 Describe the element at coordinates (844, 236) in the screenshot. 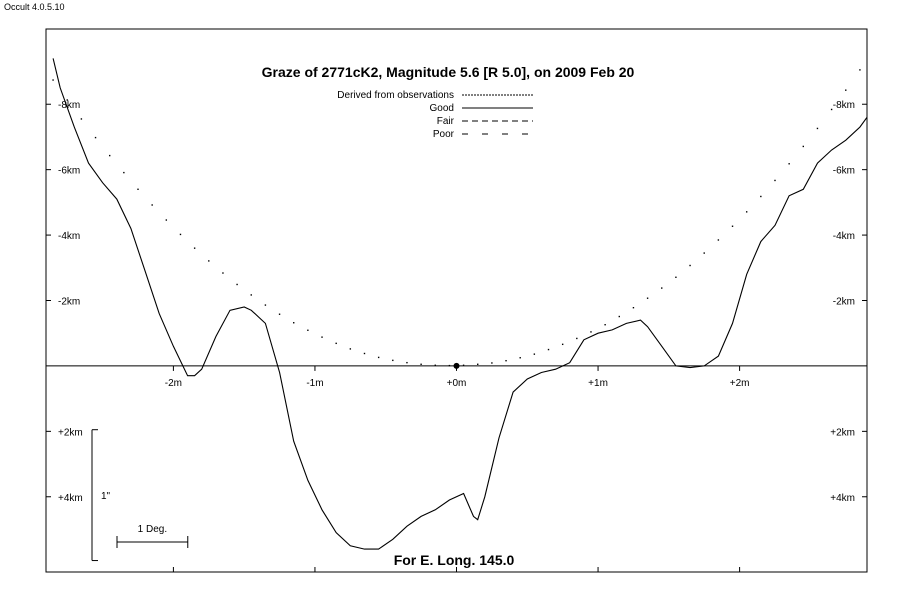

I see `y-tick-label-right: -4km` at that location.